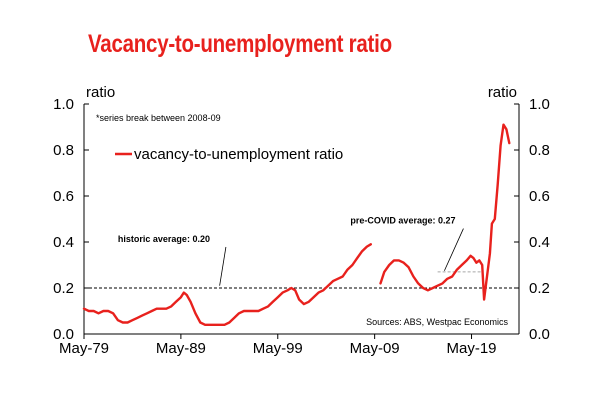  I want to click on y-tick-label-left: 0.0, so click(63, 334).